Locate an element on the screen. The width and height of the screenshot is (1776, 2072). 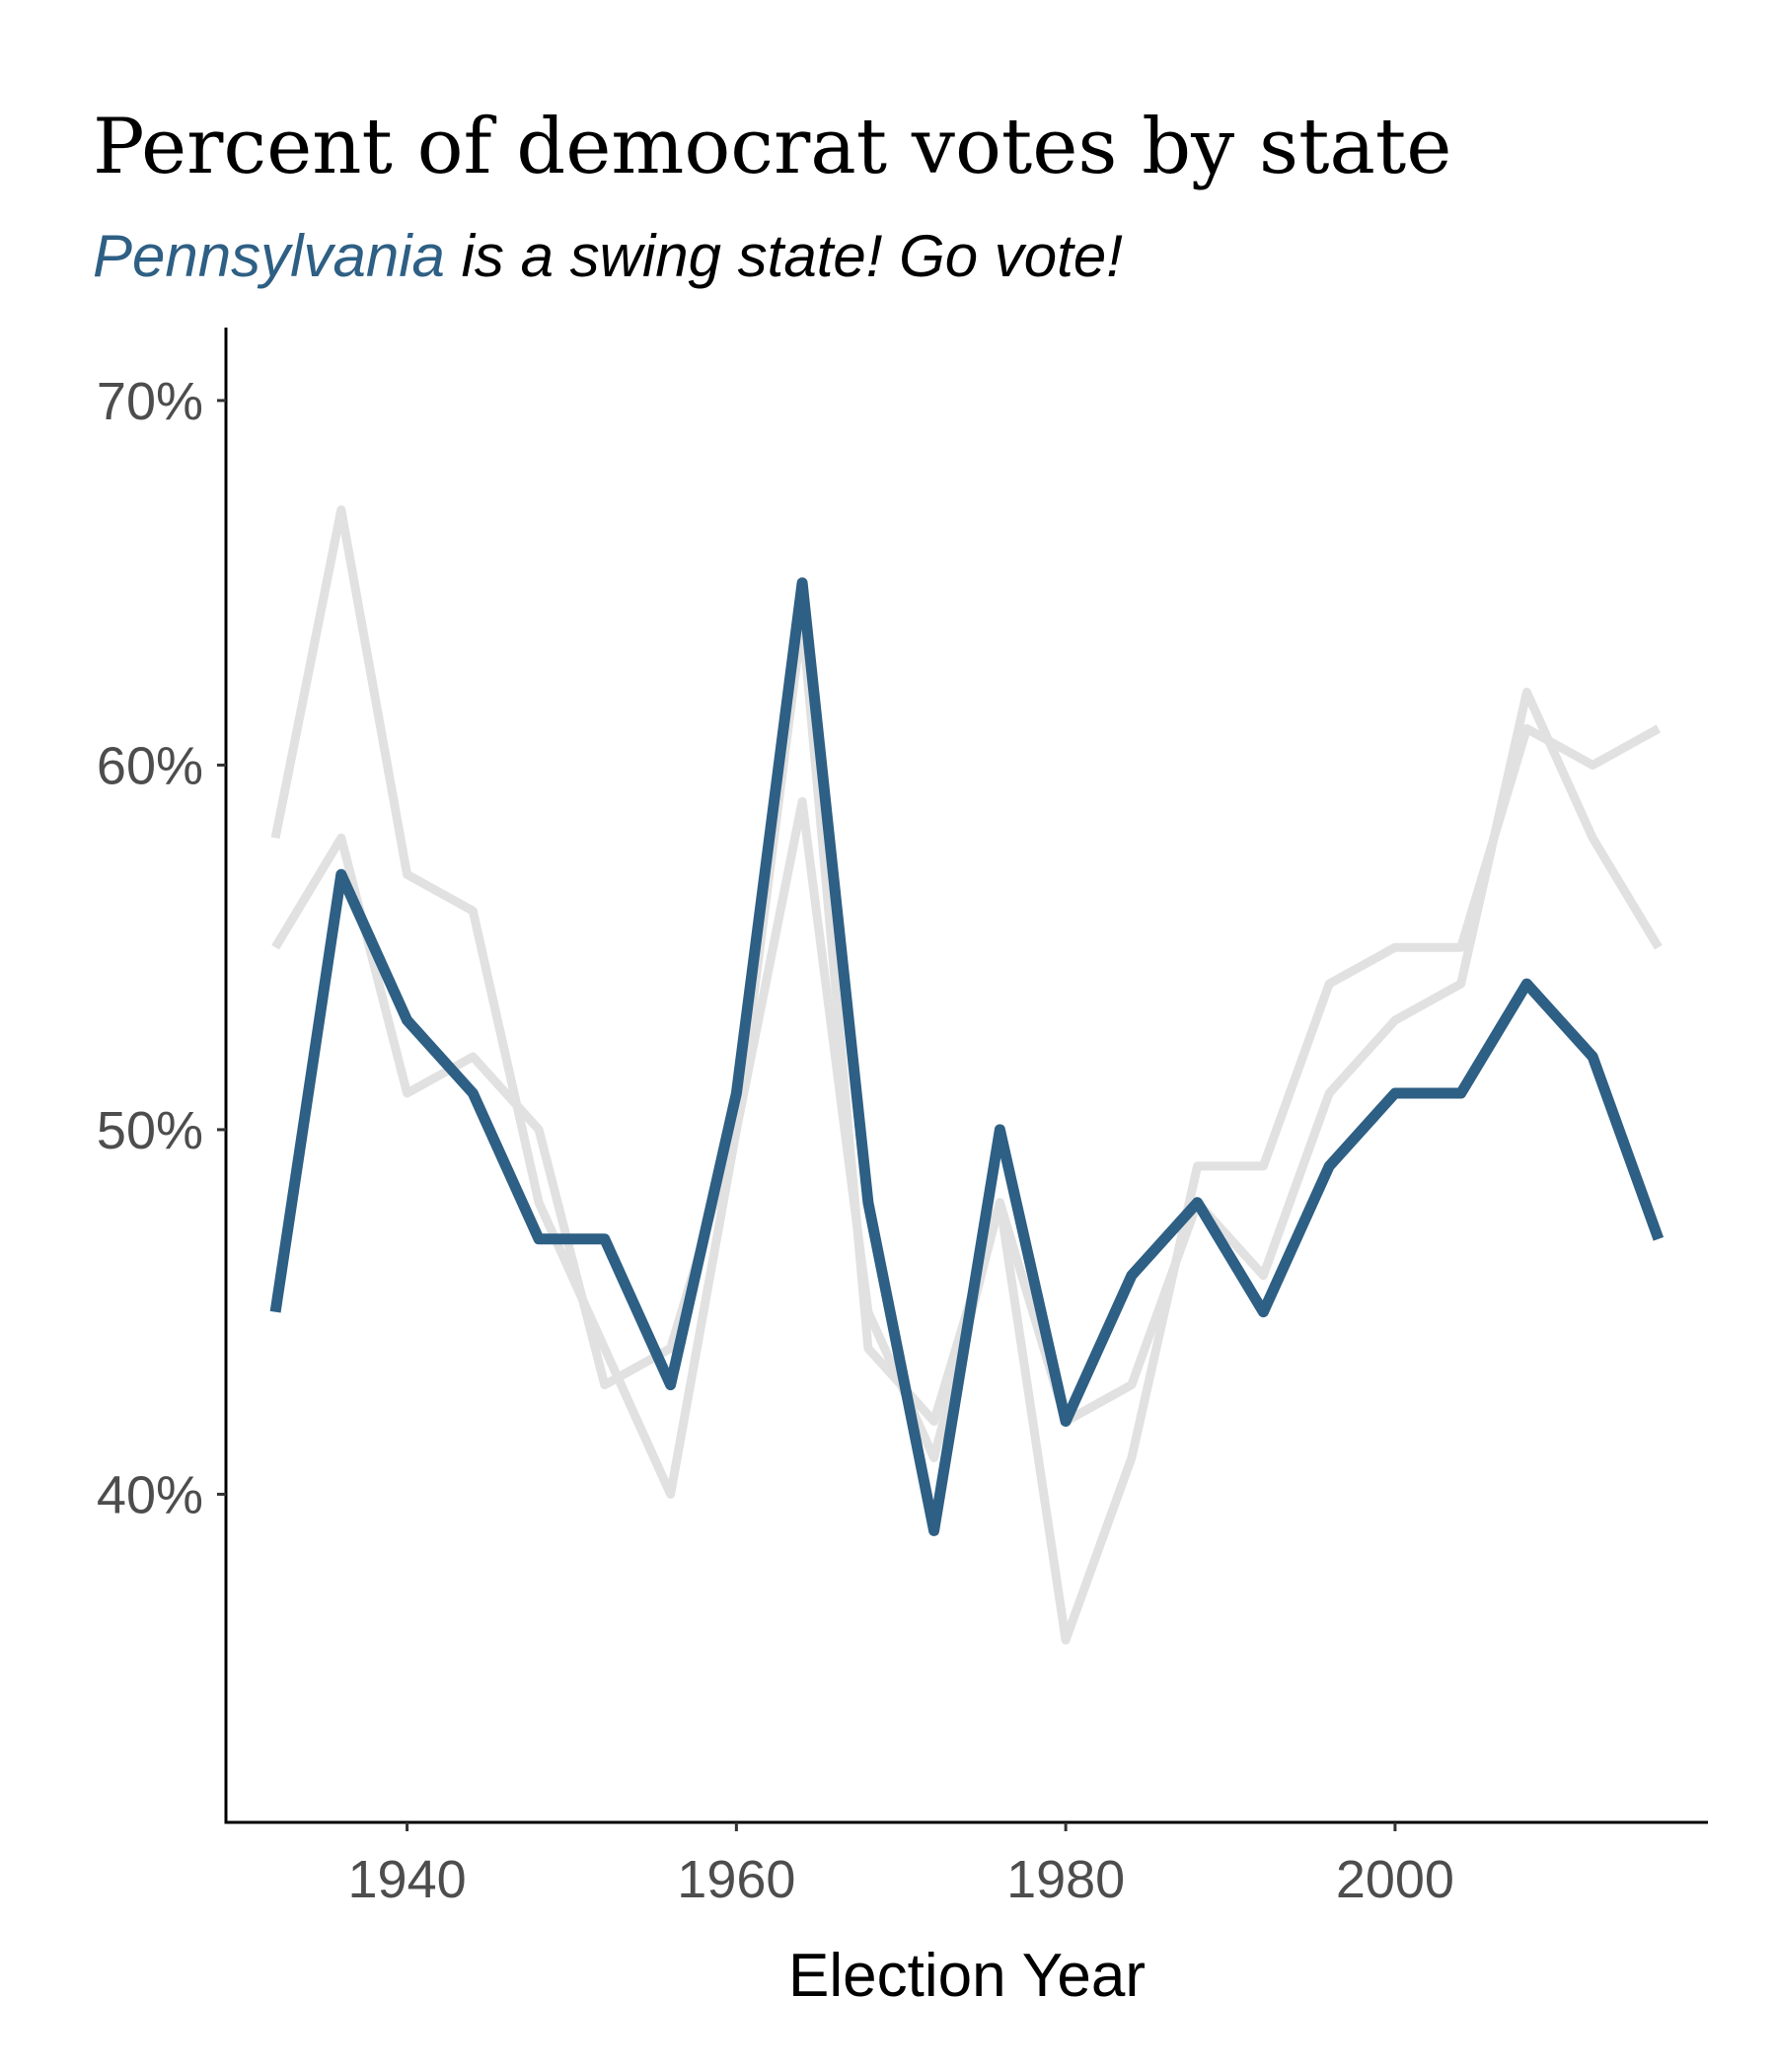
x-axis-title: Election Year is located at coordinates (967, 1976).